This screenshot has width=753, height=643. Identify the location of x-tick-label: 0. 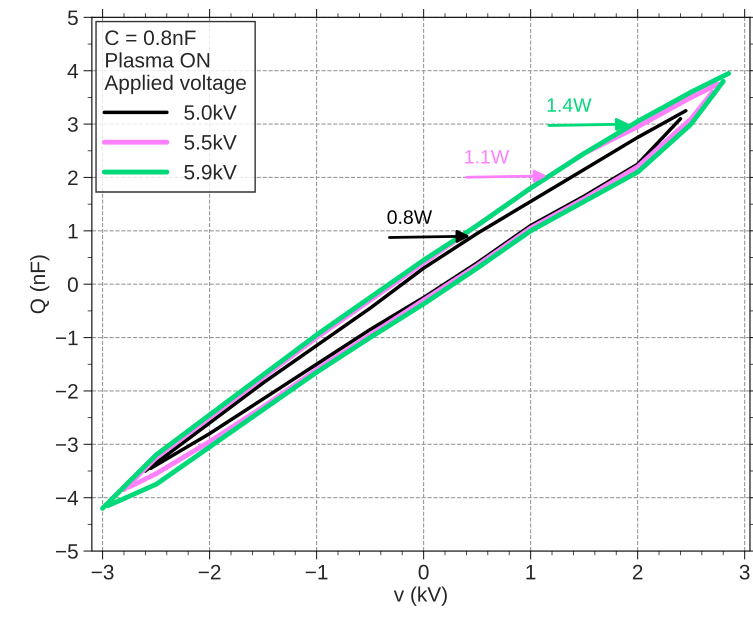
(423, 572).